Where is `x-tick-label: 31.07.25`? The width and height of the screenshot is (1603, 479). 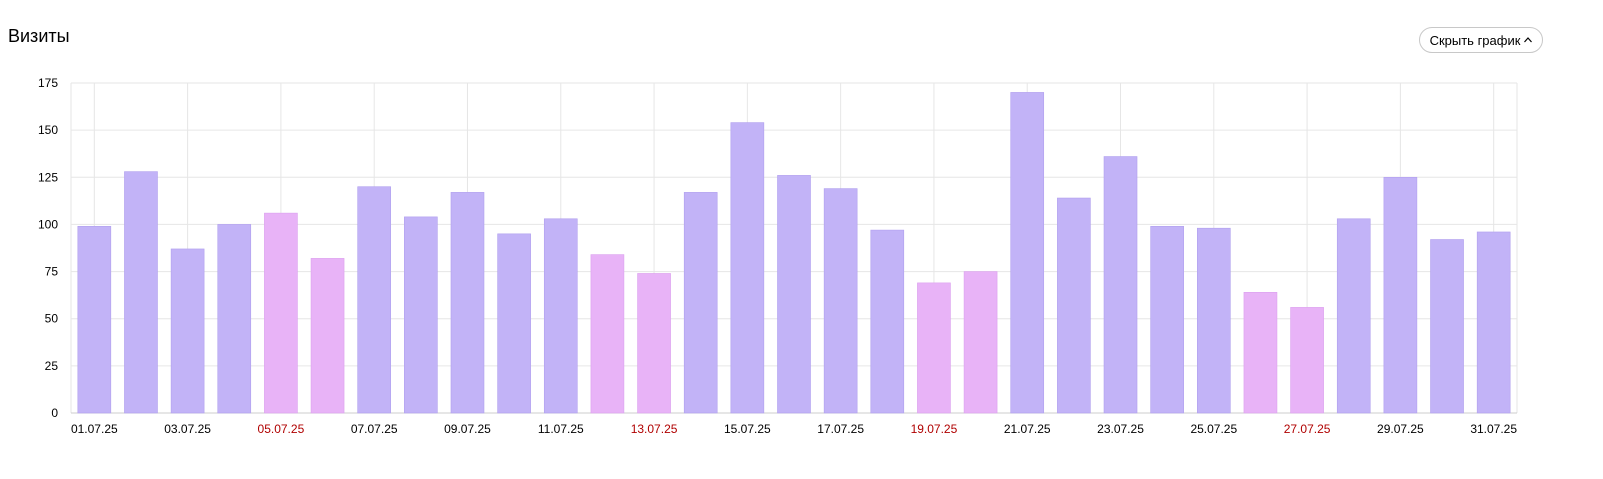 x-tick-label: 31.07.25 is located at coordinates (1493, 429).